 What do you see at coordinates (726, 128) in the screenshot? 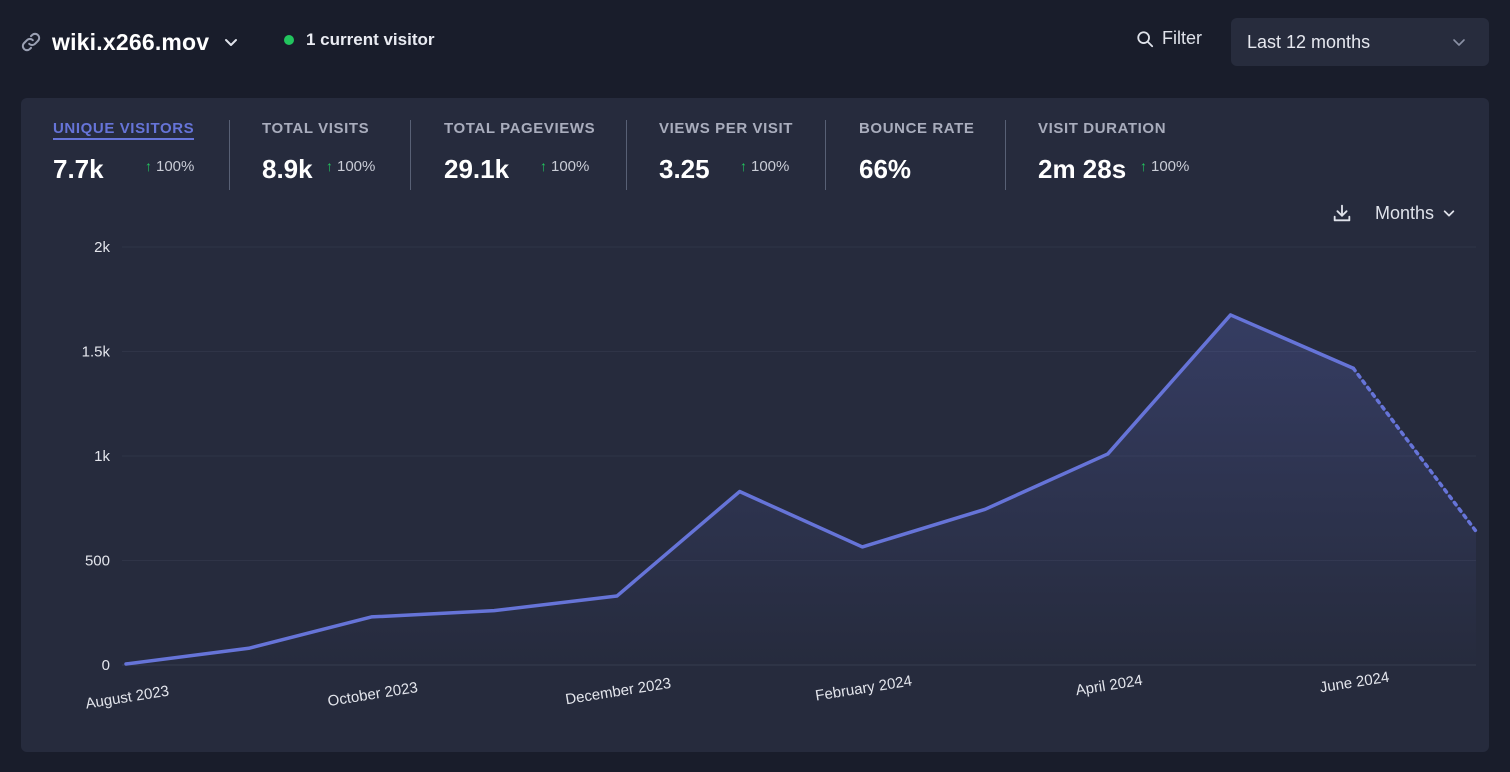
I see `metric-label: VIEWS PER VISIT` at bounding box center [726, 128].